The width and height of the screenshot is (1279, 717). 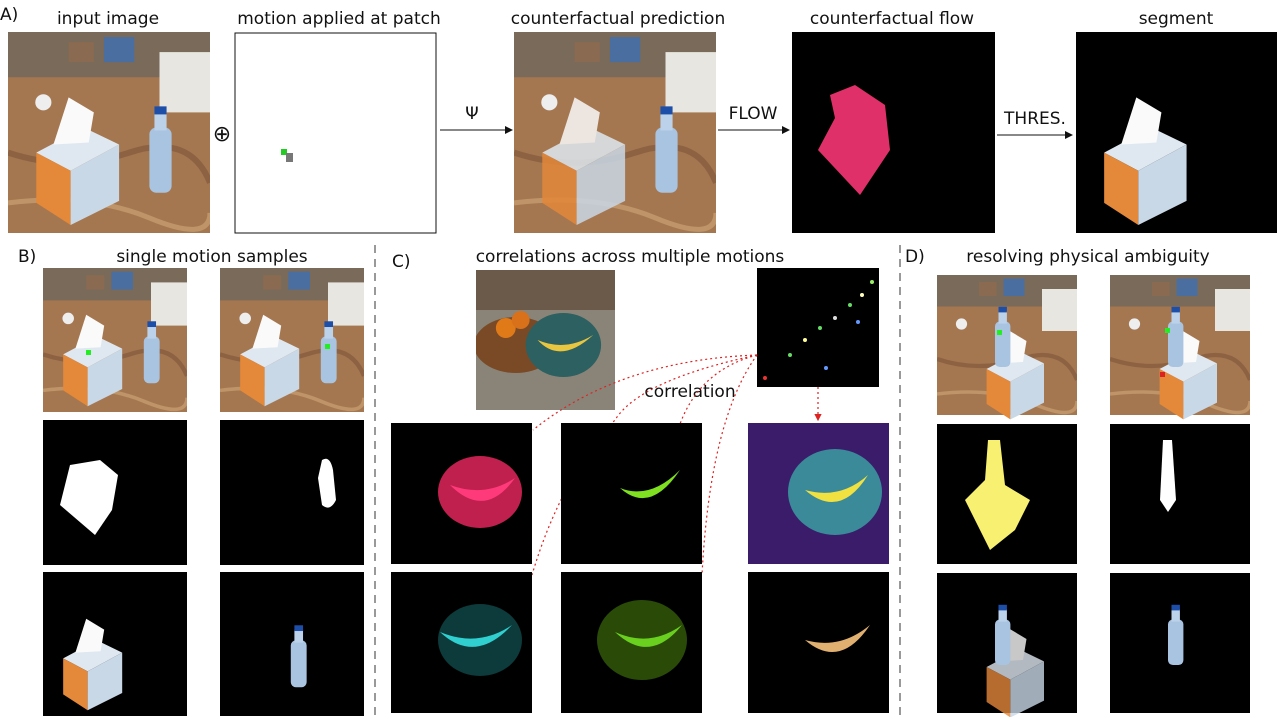 I want to click on panel-label: D), so click(x=915, y=257).